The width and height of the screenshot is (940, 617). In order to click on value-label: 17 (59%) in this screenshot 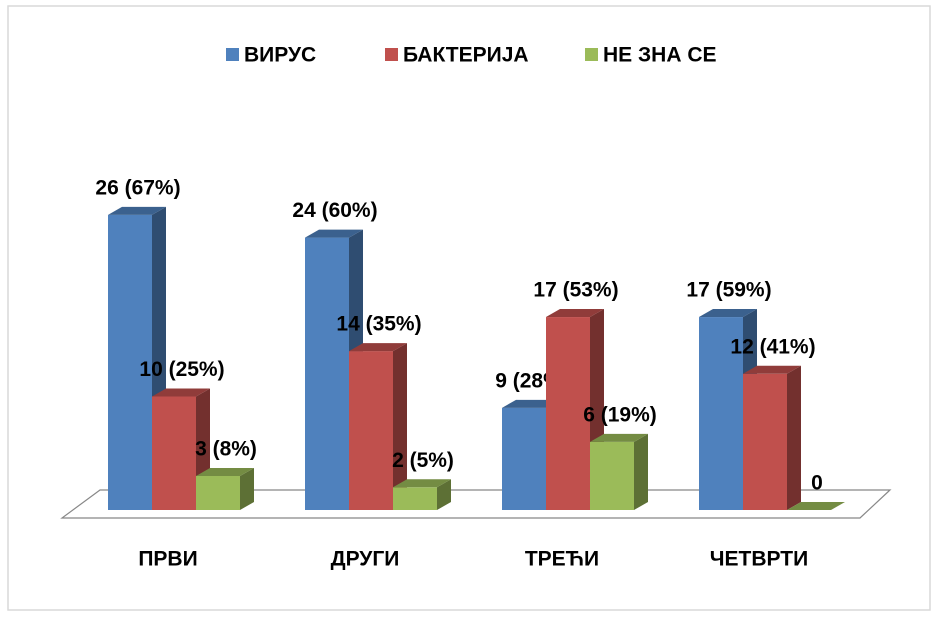, I will do `click(728, 290)`.